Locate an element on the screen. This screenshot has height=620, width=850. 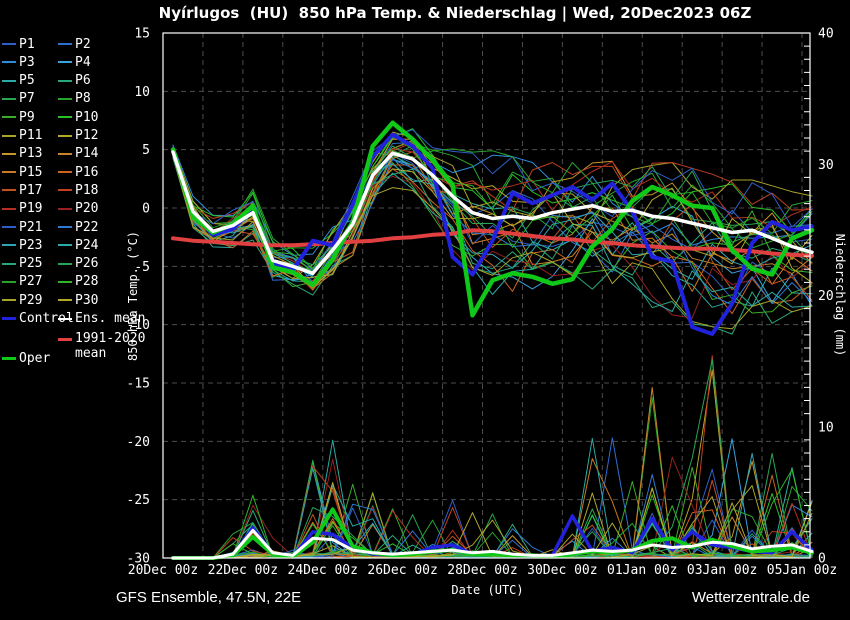
legend-item-p9: P9 is located at coordinates (18, 117).